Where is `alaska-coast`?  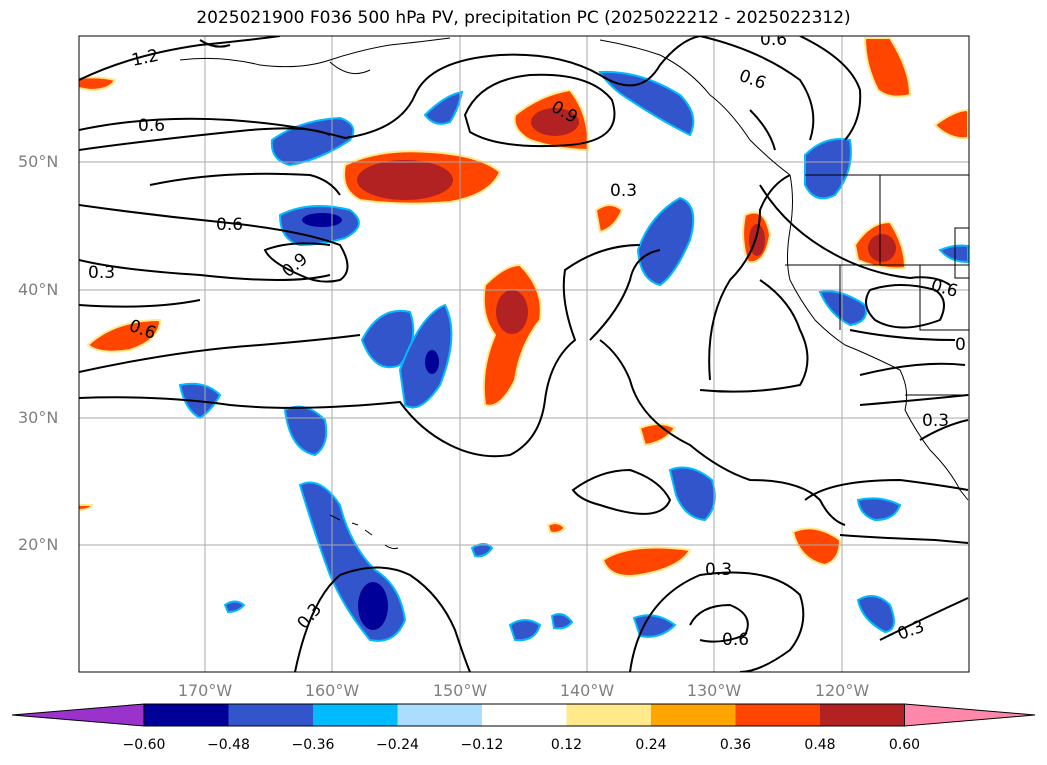 alaska-coast is located at coordinates (485, 106).